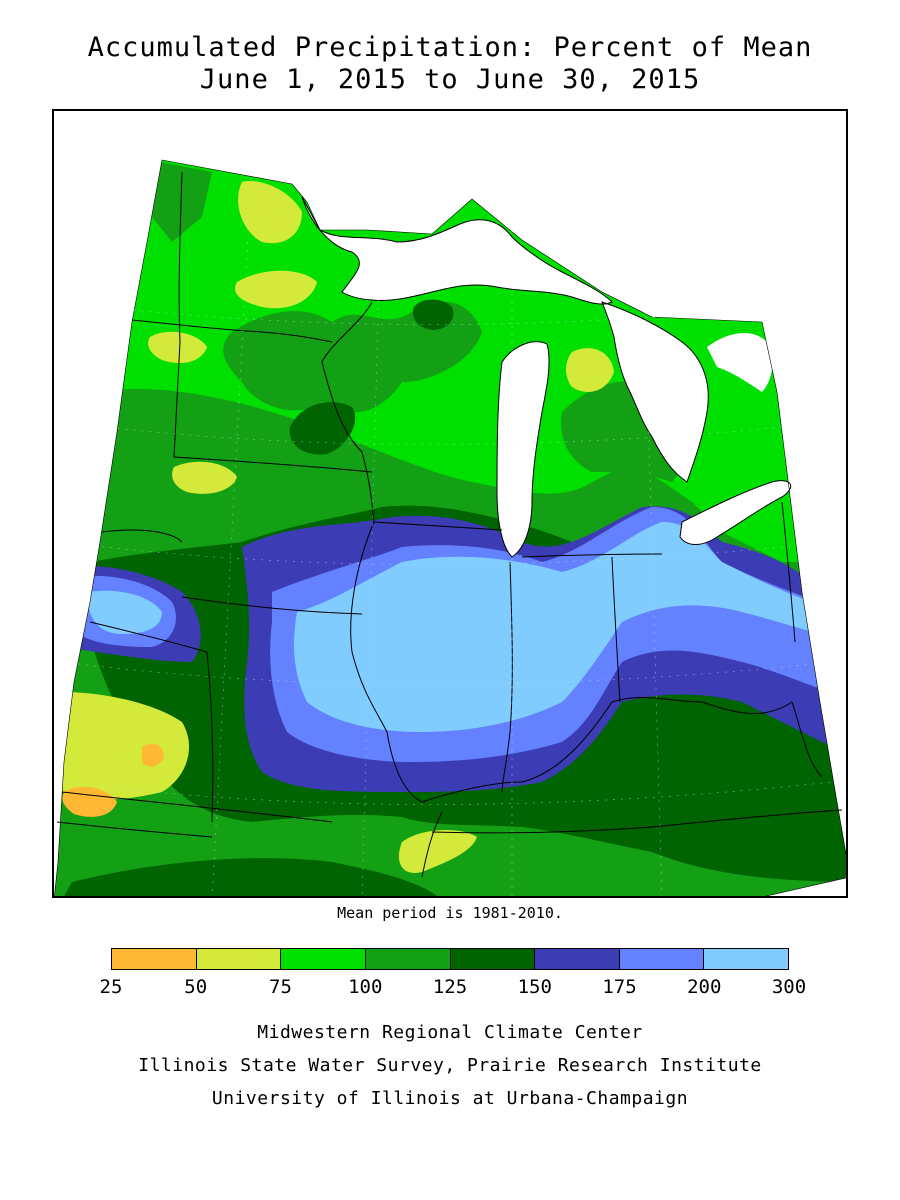  Describe the element at coordinates (788, 572) in the screenshot. I see `border-oh-pa` at that location.